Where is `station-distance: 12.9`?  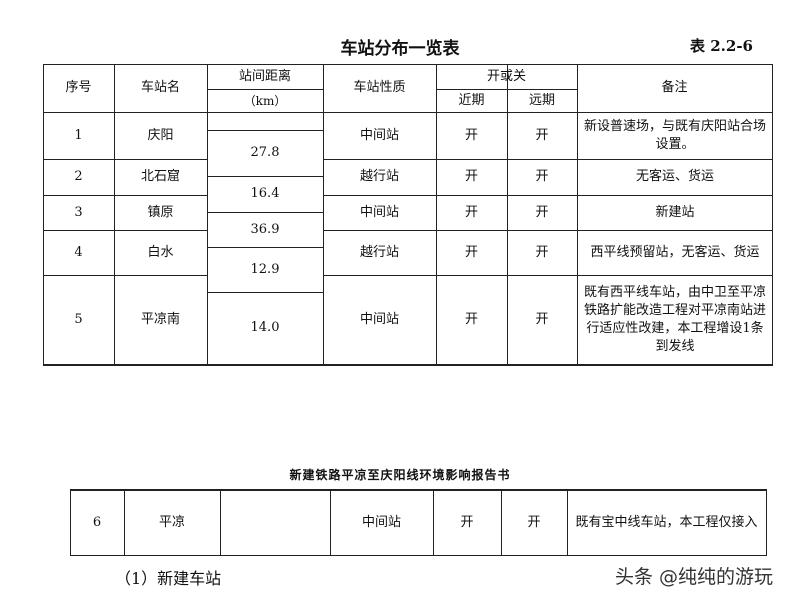 station-distance: 12.9 is located at coordinates (265, 269).